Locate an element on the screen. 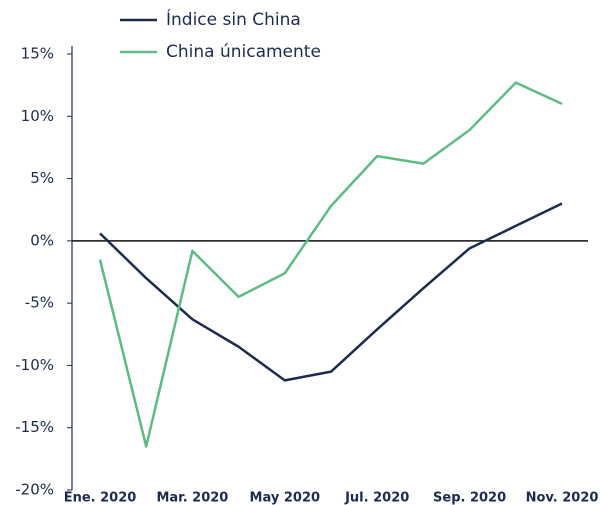 The height and width of the screenshot is (505, 603). y-tick-label: 10% is located at coordinates (37, 116).